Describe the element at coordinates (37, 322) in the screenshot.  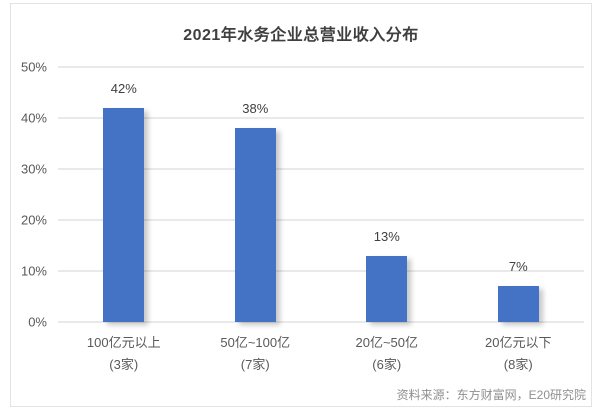
I see `y-tick-label: 0%` at that location.